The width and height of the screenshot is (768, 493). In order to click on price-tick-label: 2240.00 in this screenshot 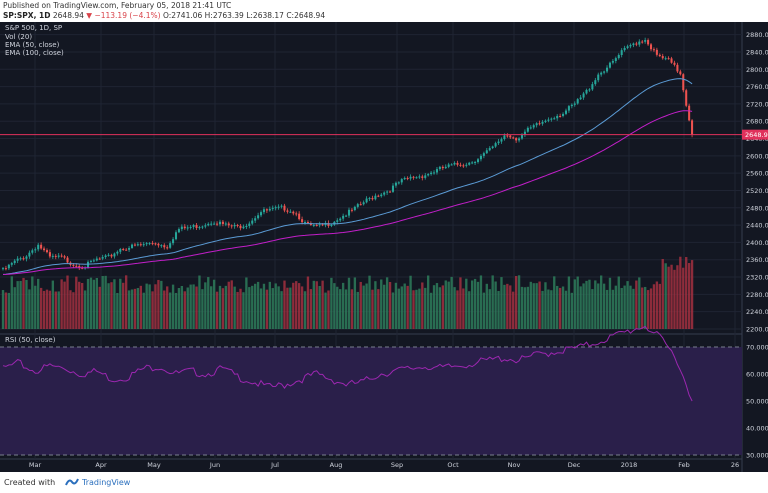, I will do `click(757, 312)`.